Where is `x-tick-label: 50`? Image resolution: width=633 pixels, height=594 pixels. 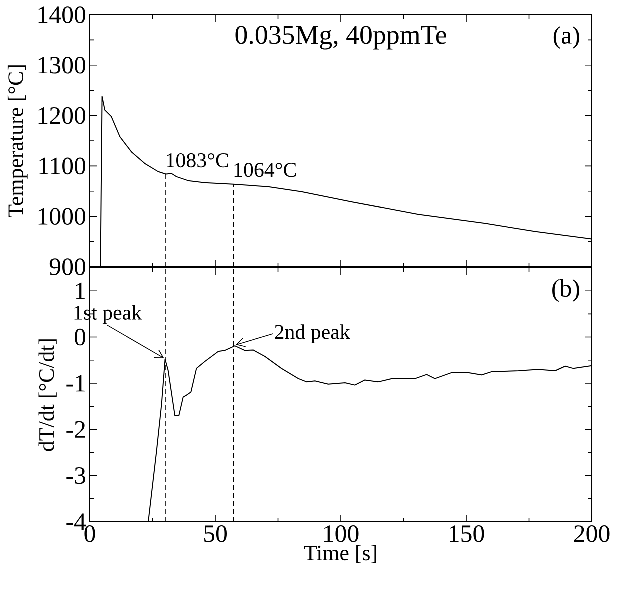 x-tick-label: 50 is located at coordinates (215, 534).